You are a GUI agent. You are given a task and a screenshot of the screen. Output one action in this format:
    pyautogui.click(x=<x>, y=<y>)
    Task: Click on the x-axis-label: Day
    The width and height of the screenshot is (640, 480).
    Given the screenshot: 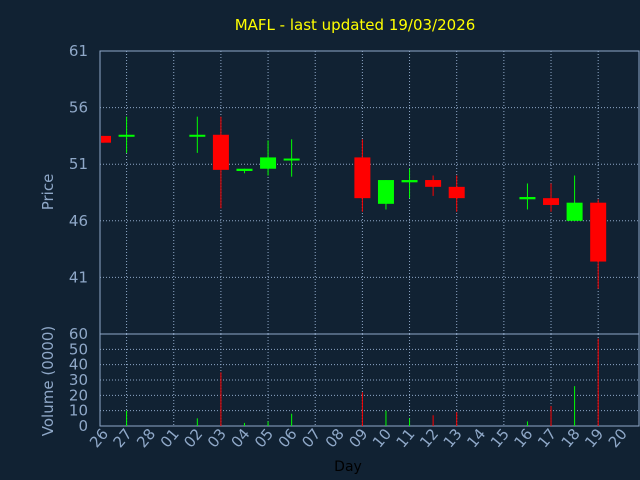 What is the action you would take?
    pyautogui.click(x=348, y=467)
    